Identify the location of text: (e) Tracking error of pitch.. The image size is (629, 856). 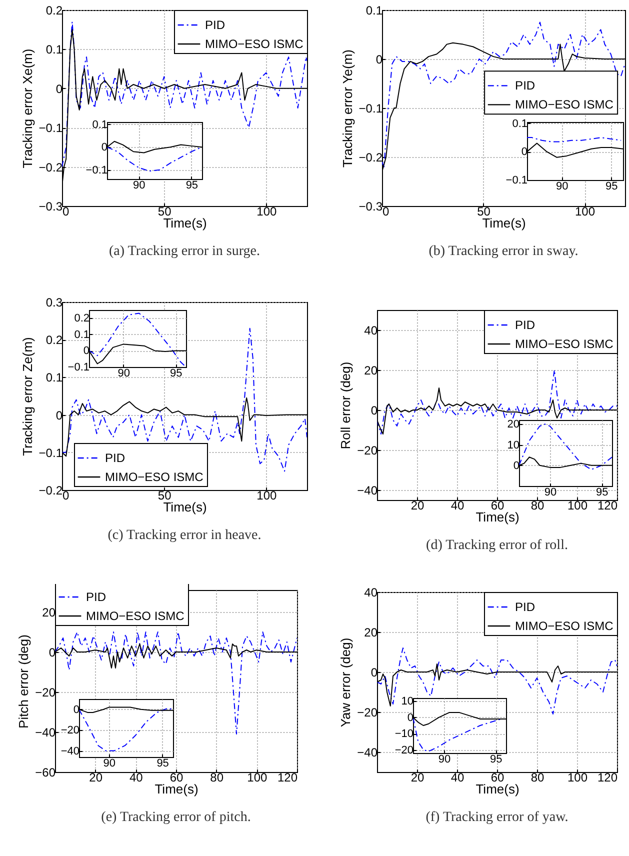
(176, 817).